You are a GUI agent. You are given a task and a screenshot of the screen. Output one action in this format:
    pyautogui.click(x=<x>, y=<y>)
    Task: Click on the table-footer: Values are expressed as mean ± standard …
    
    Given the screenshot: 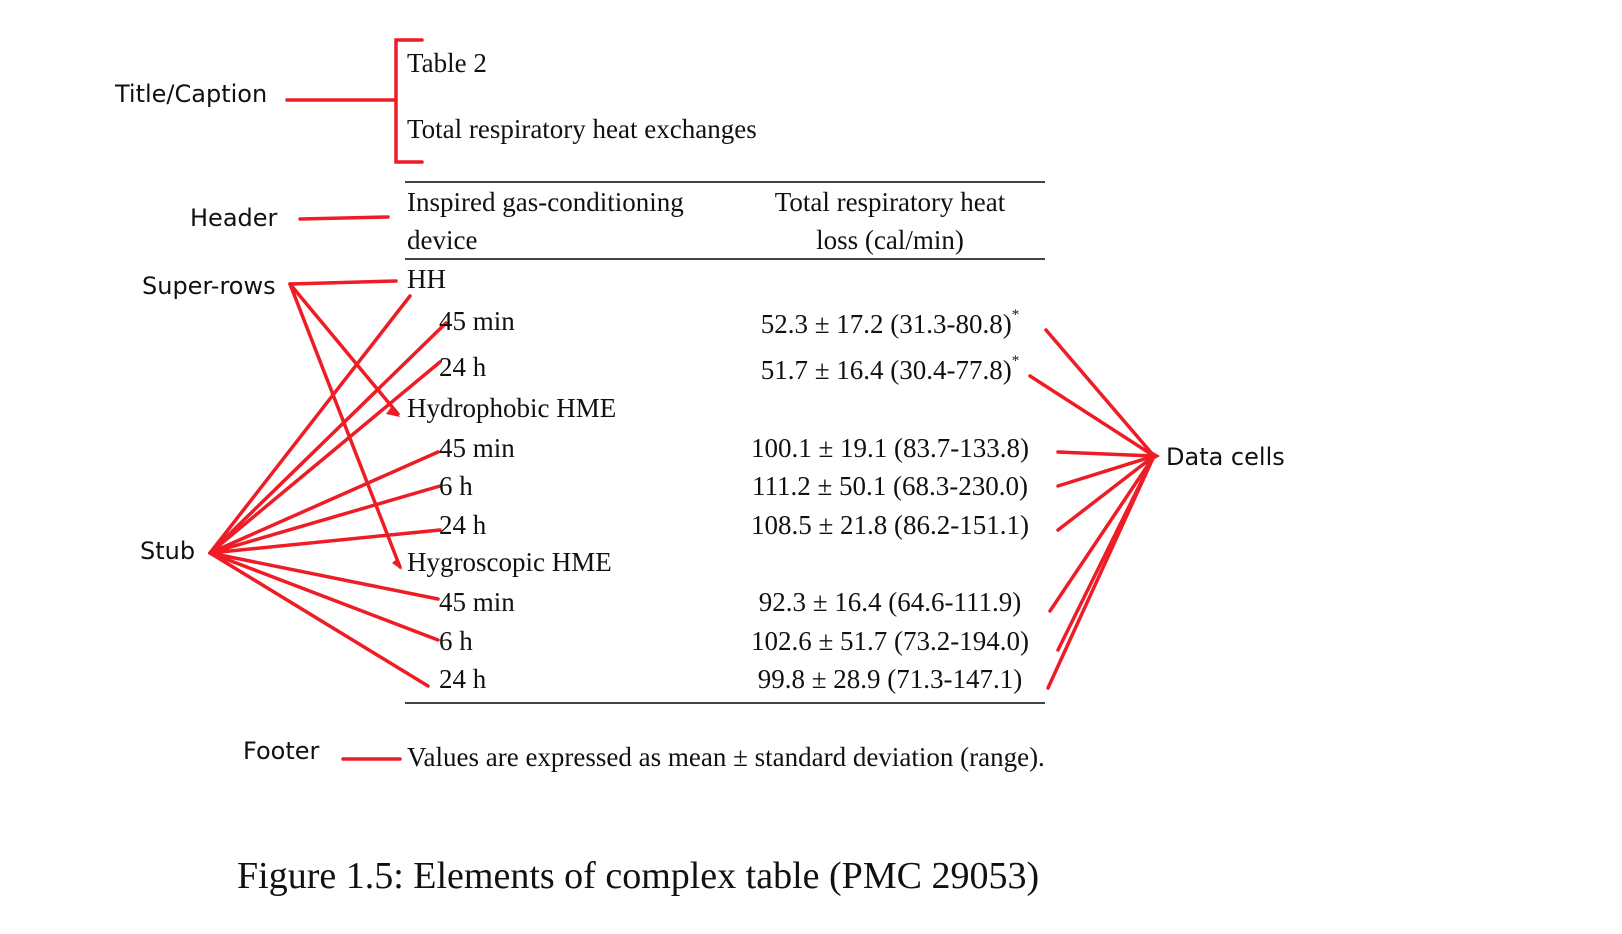 What is the action you would take?
    pyautogui.click(x=726, y=757)
    